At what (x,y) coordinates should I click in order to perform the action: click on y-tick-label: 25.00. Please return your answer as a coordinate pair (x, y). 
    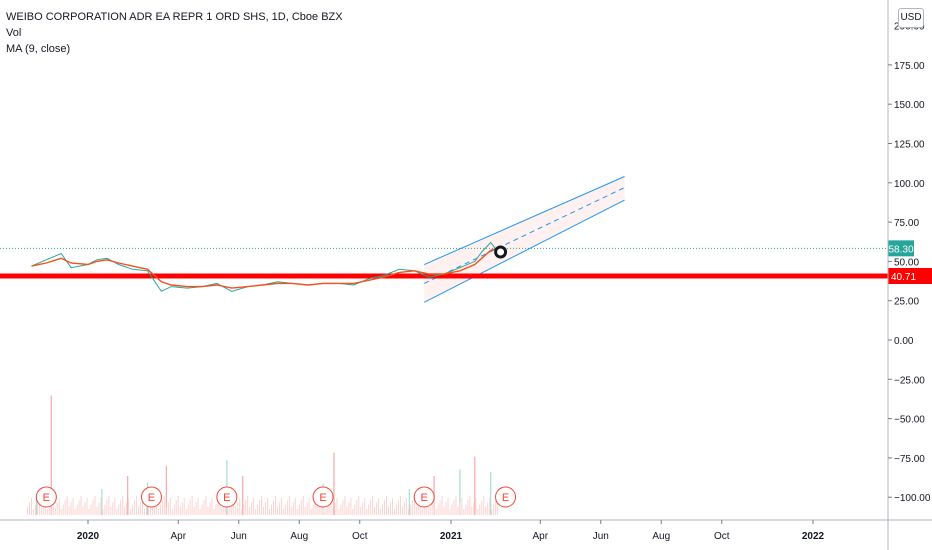
    Looking at the image, I should click on (906, 302).